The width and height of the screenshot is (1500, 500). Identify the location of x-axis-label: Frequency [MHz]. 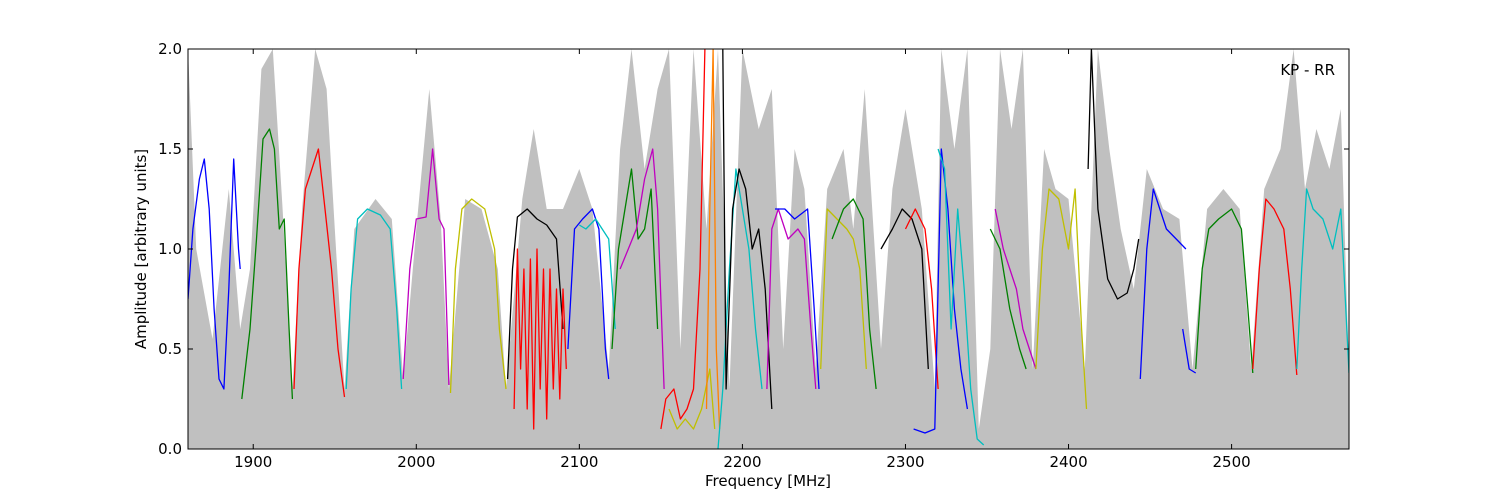
(768, 481).